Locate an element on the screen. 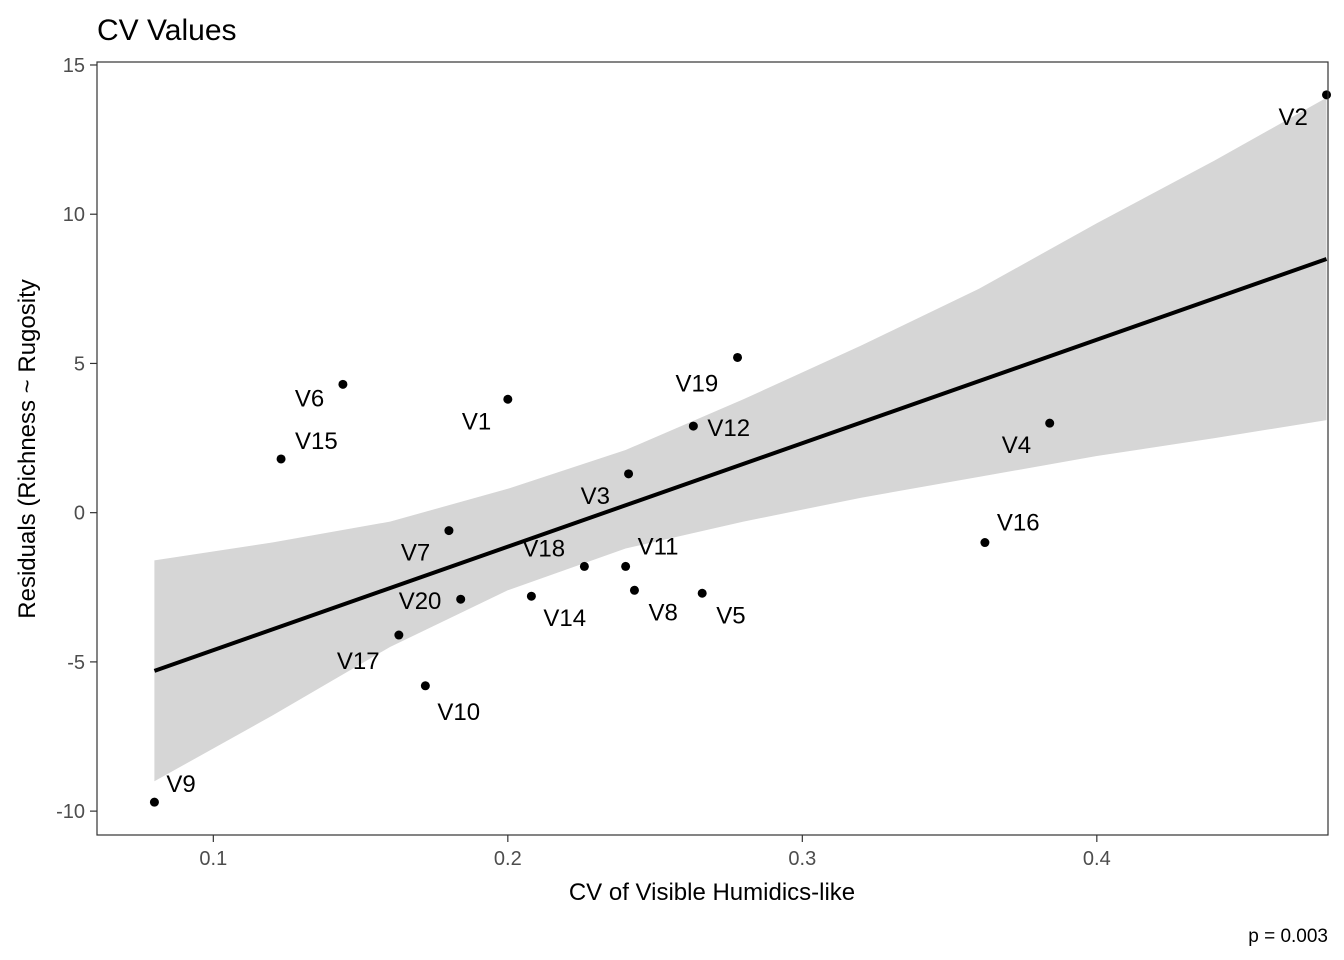 The height and width of the screenshot is (960, 1344). point-label: V18 is located at coordinates (543, 548).